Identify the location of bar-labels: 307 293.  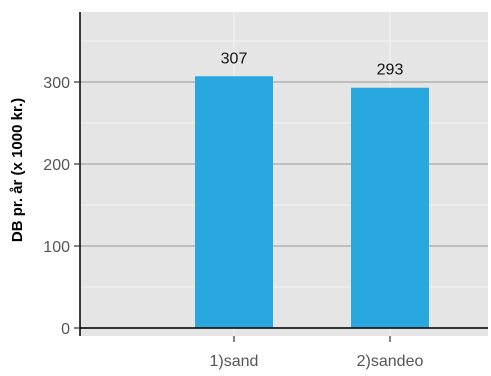
(312, 64).